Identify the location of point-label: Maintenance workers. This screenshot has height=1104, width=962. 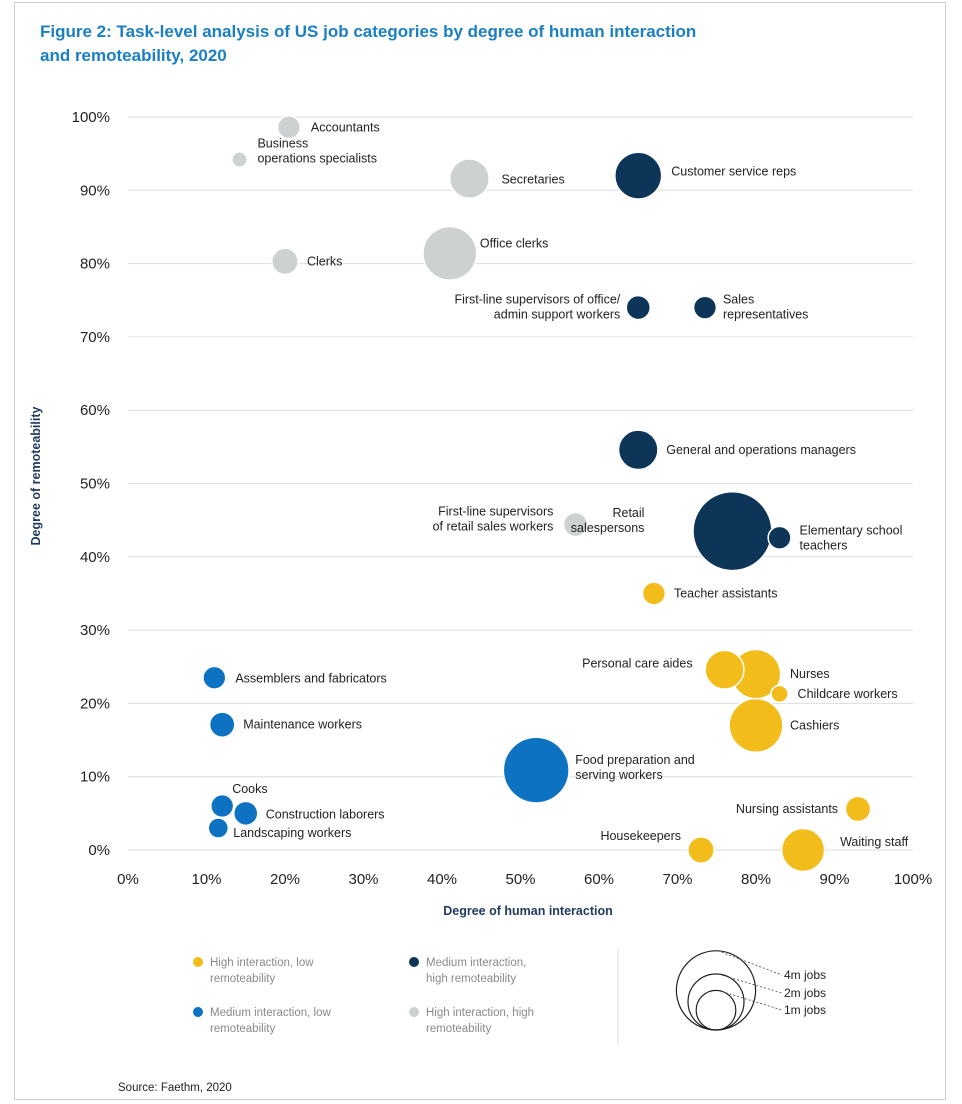
(302, 725).